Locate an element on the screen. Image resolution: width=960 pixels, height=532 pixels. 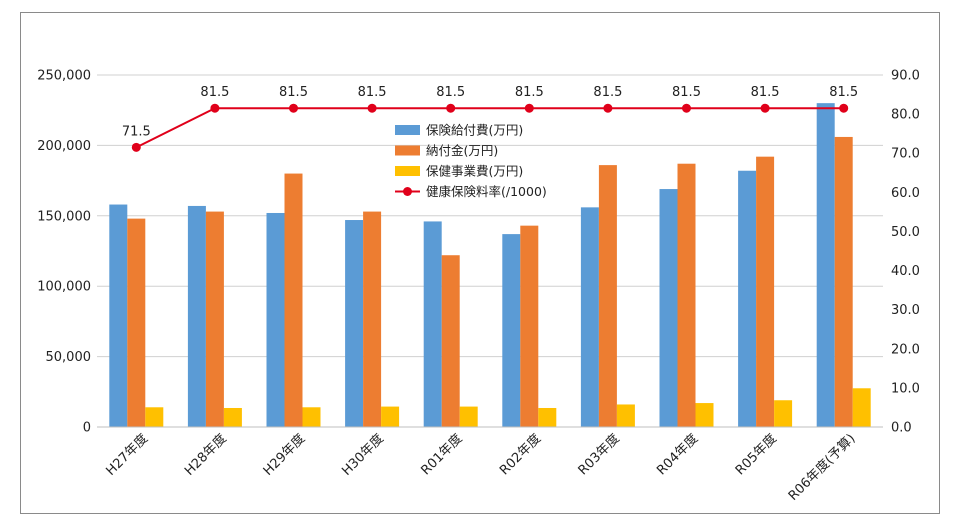
y-right-tick-label: 90.0 is located at coordinates (905, 76).